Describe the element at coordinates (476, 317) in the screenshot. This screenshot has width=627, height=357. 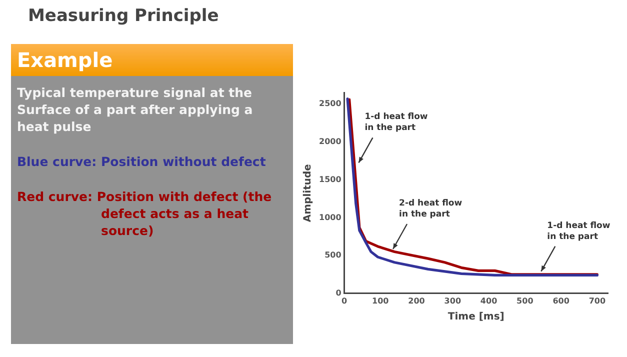
I see `x-axis-title: Time [ms]` at that location.